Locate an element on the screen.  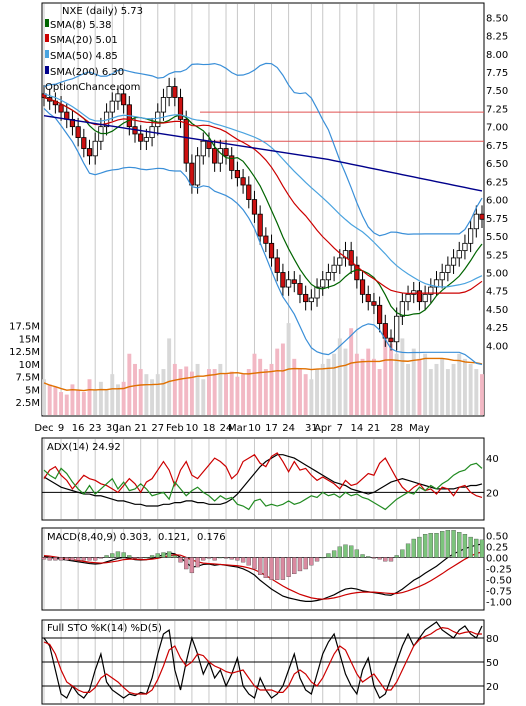
x-tick-label: Feb is located at coordinates (175, 428).